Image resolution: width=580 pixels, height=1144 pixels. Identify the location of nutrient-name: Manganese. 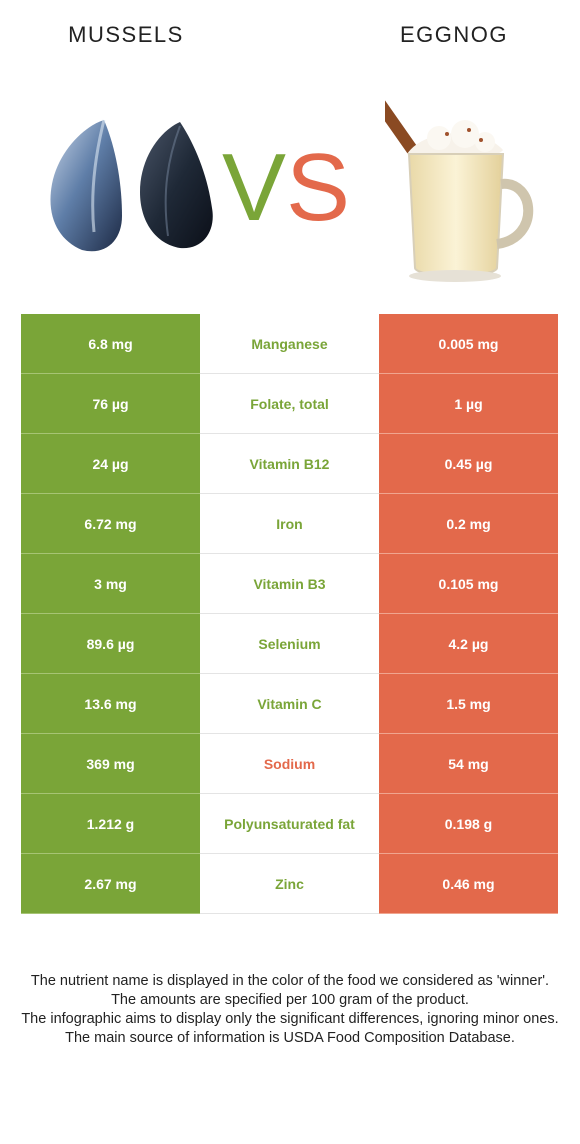
(289, 344).